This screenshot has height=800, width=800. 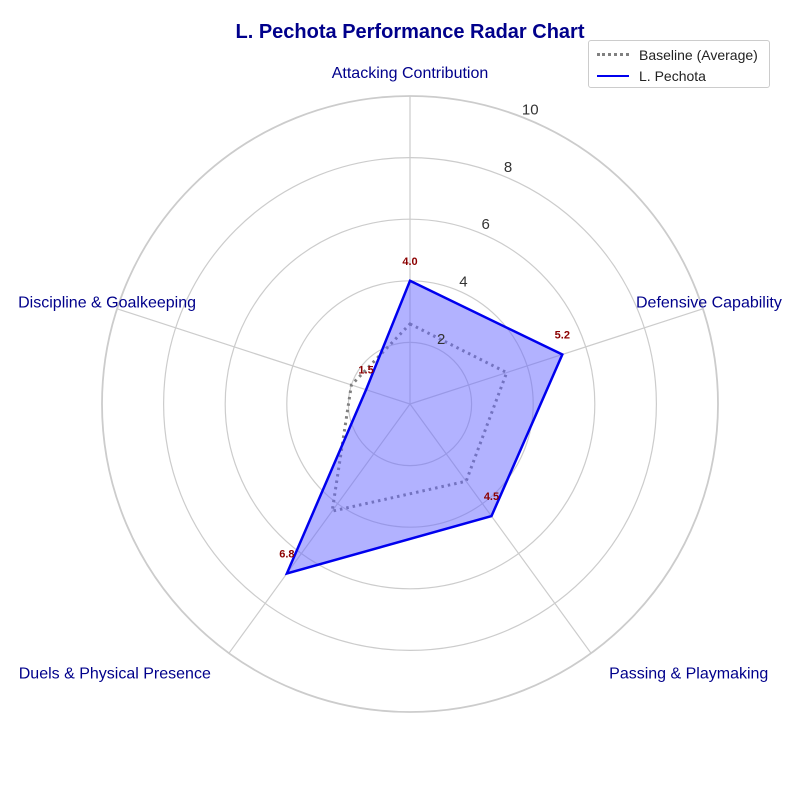 What do you see at coordinates (491, 497) in the screenshot?
I see `value-label-passing-playmaking: 4.5` at bounding box center [491, 497].